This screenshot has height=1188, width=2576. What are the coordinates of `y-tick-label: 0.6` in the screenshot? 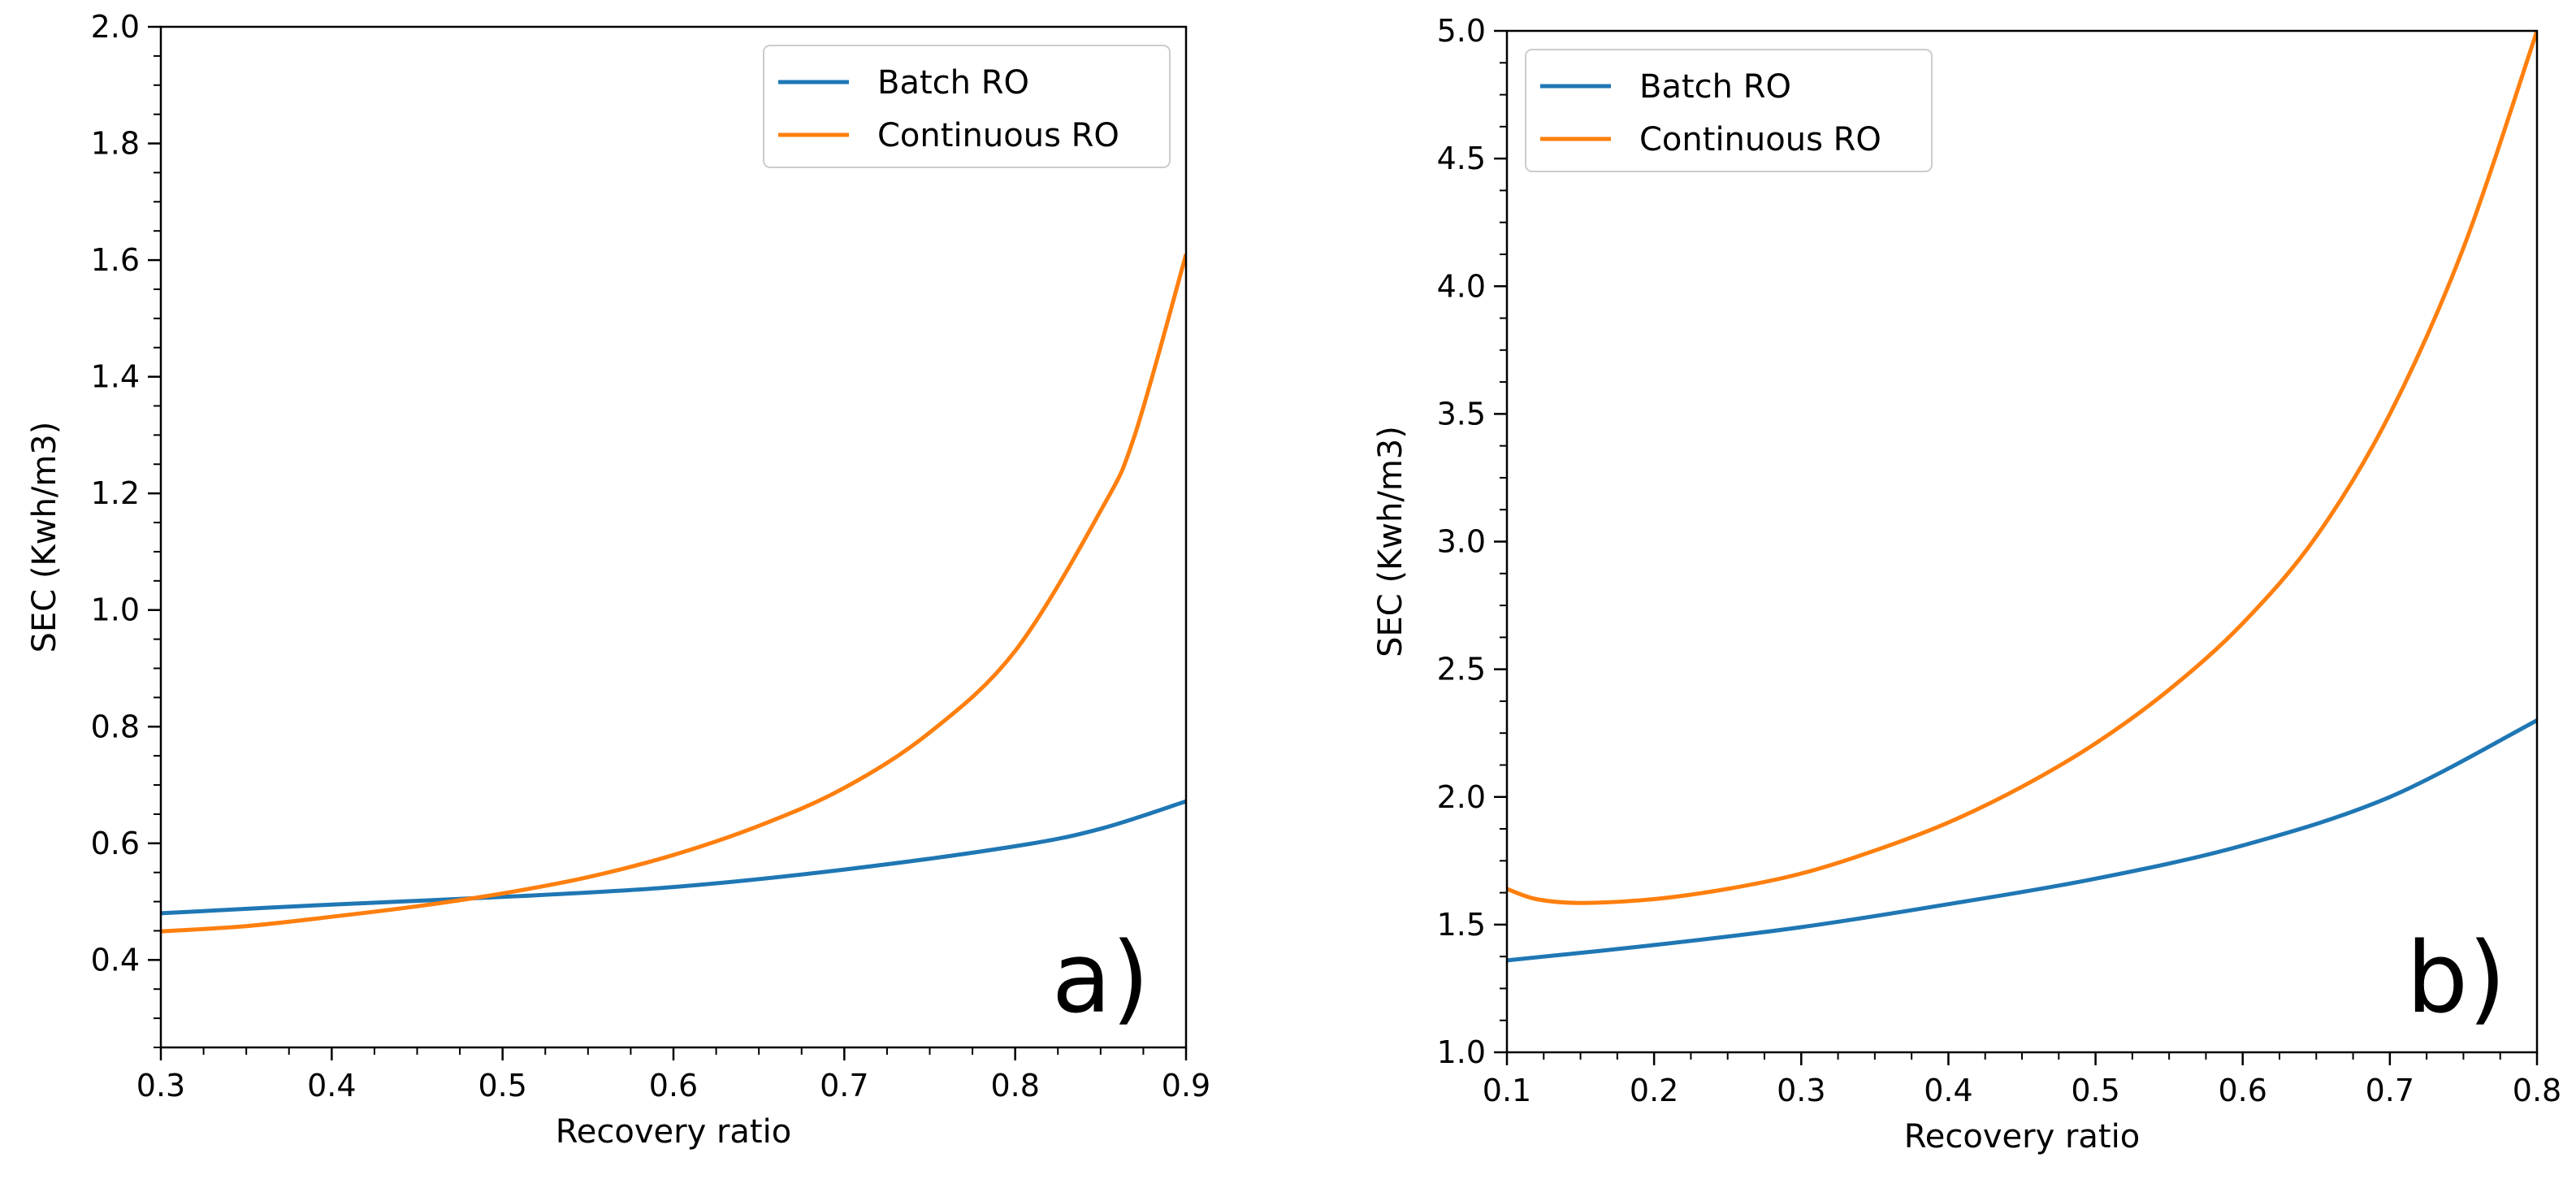 It's located at (115, 843).